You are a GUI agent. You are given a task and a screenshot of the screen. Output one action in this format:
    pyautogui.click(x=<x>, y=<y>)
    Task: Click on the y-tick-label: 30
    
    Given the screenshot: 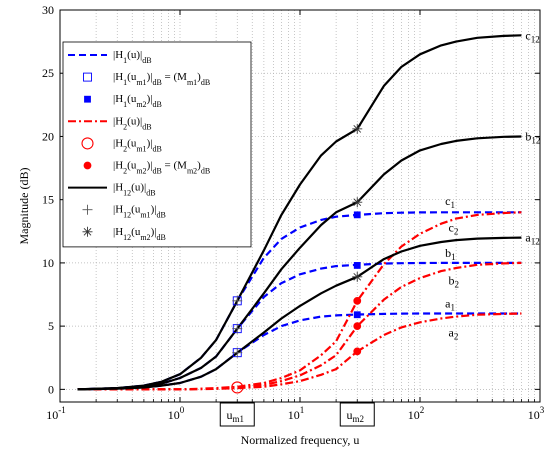 What is the action you would take?
    pyautogui.click(x=48, y=10)
    